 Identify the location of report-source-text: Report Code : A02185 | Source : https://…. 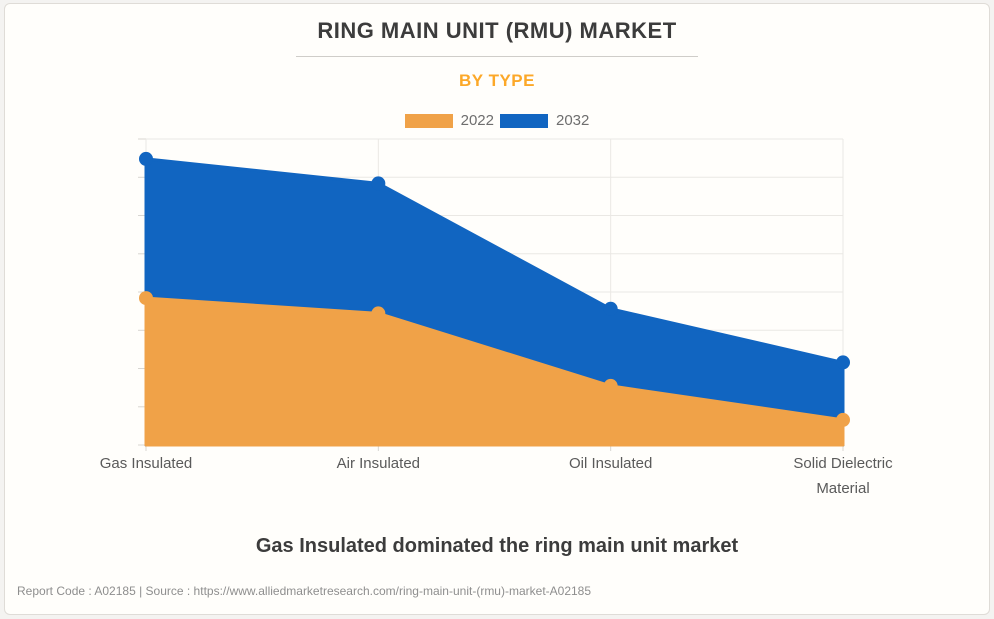
(304, 591).